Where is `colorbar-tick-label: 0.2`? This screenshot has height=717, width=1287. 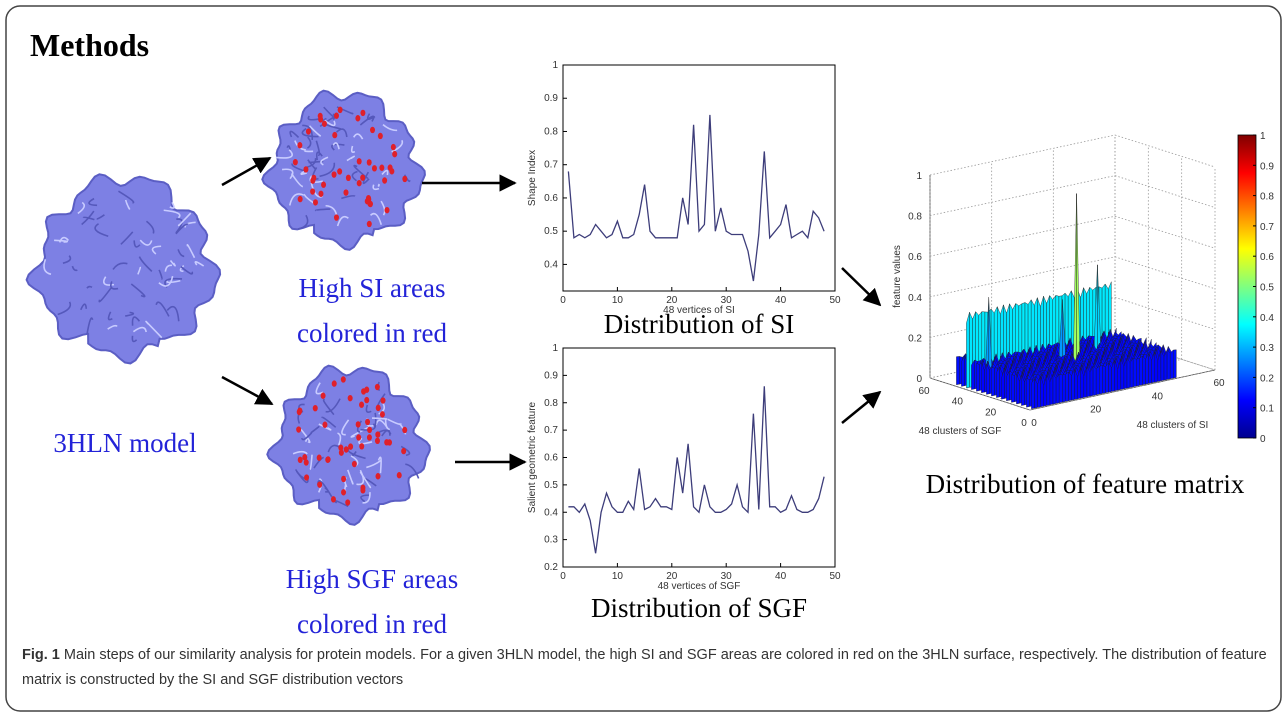 colorbar-tick-label: 0.2 is located at coordinates (1267, 378).